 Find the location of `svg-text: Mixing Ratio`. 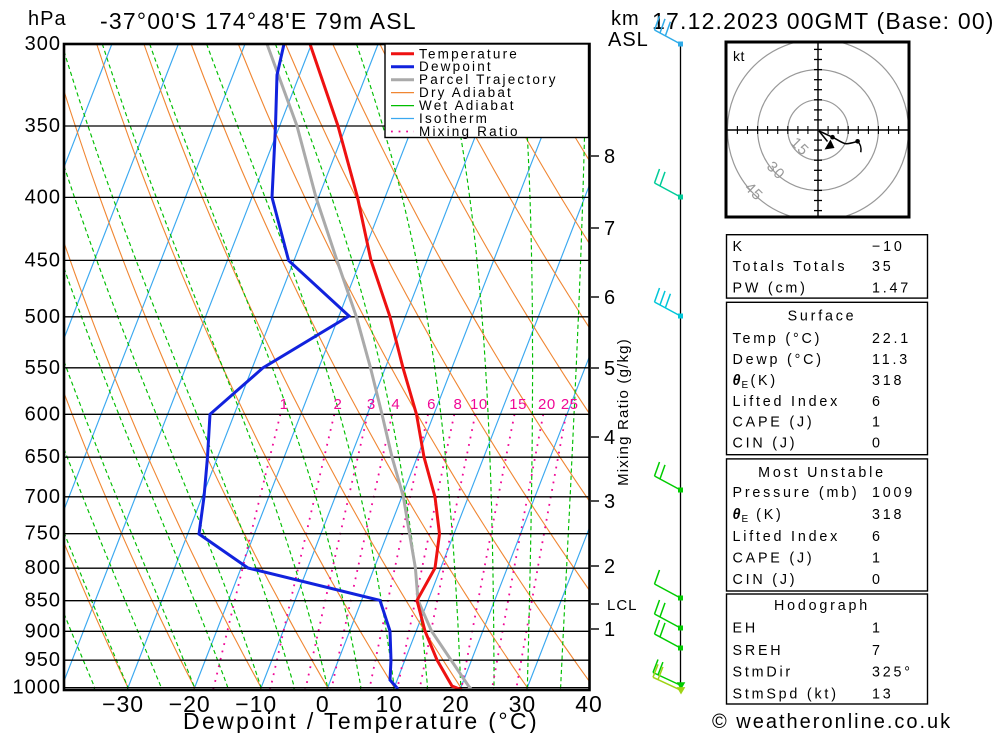

svg-text: Mixing Ratio is located at coordinates (469, 131).